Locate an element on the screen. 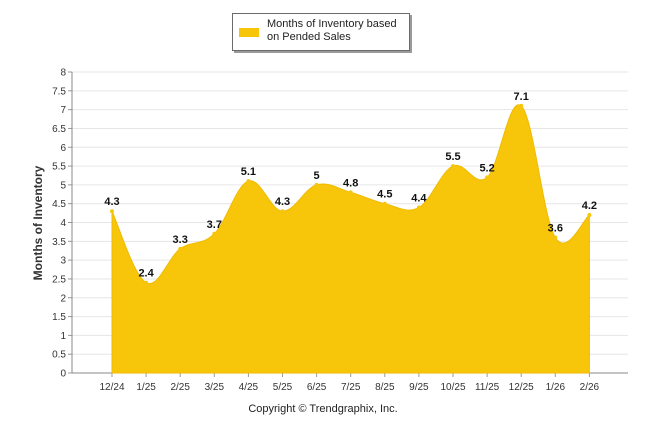 This screenshot has width=646, height=434. x-tick-label: 1/26 is located at coordinates (556, 387).